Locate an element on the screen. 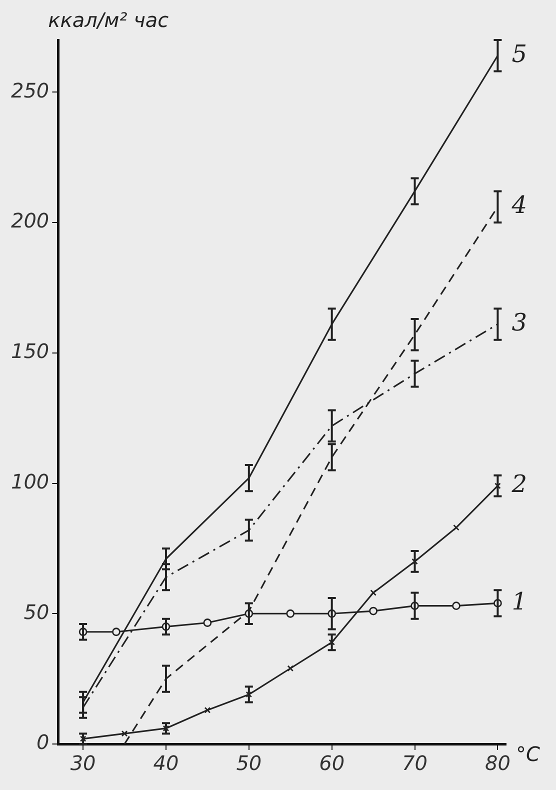 Image resolution: width=556 pixels, height=790 pixels. series-label: 2 is located at coordinates (518, 484).